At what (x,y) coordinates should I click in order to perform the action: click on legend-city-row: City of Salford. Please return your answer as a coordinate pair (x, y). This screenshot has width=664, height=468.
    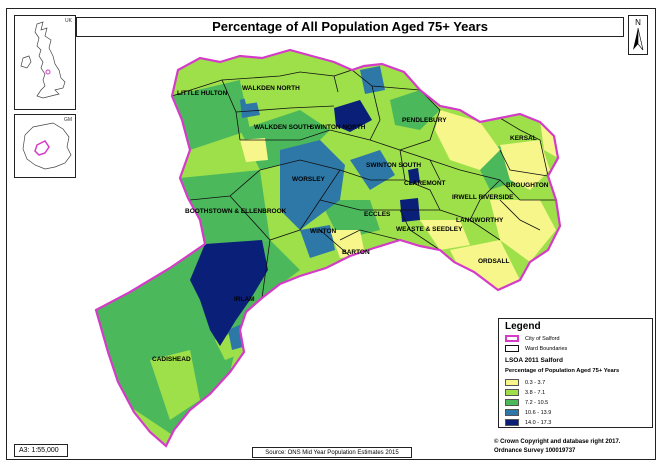
    Looking at the image, I should click on (532, 338).